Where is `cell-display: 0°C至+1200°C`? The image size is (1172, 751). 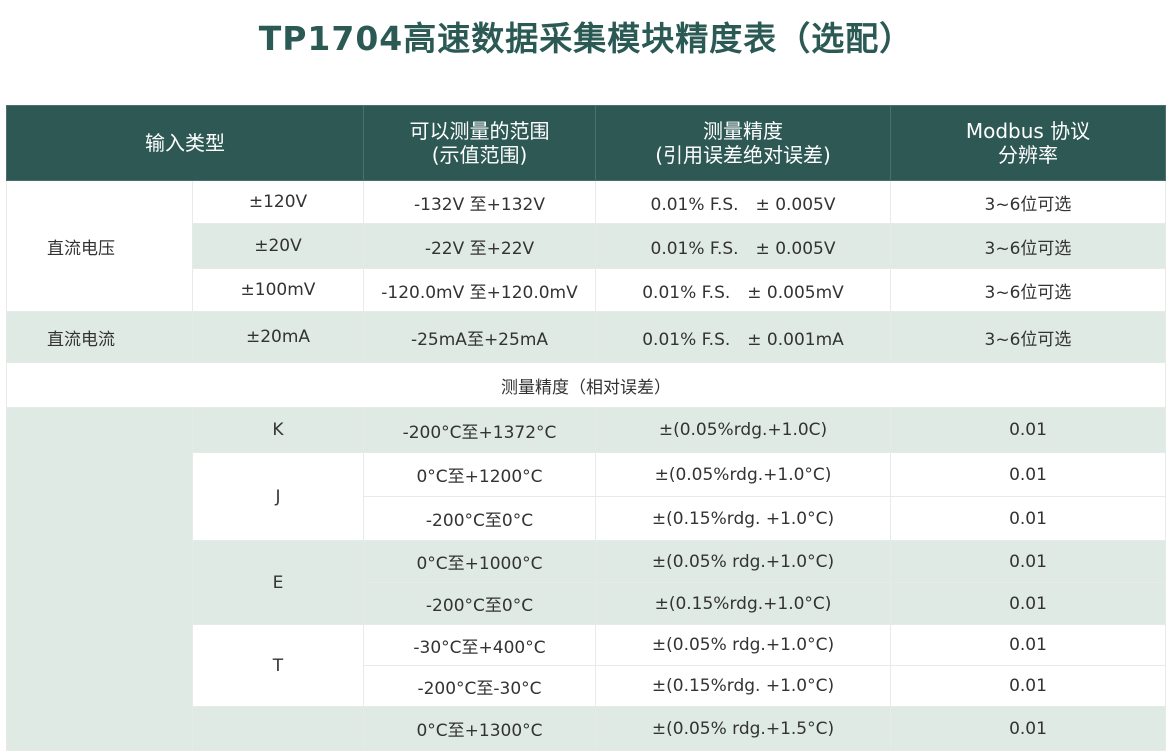
cell-display: 0°C至+1200°C is located at coordinates (479, 474).